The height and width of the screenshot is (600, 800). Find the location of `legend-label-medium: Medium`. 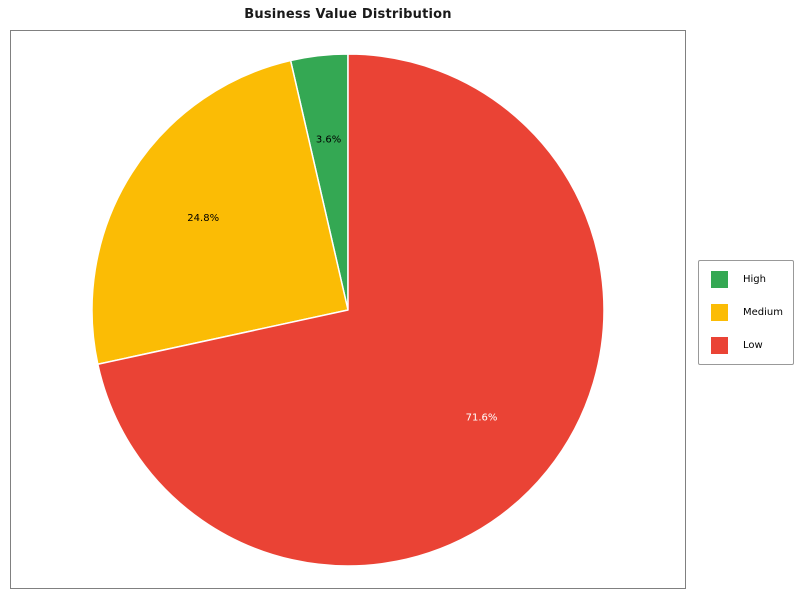

legend-label-medium: Medium is located at coordinates (763, 312).